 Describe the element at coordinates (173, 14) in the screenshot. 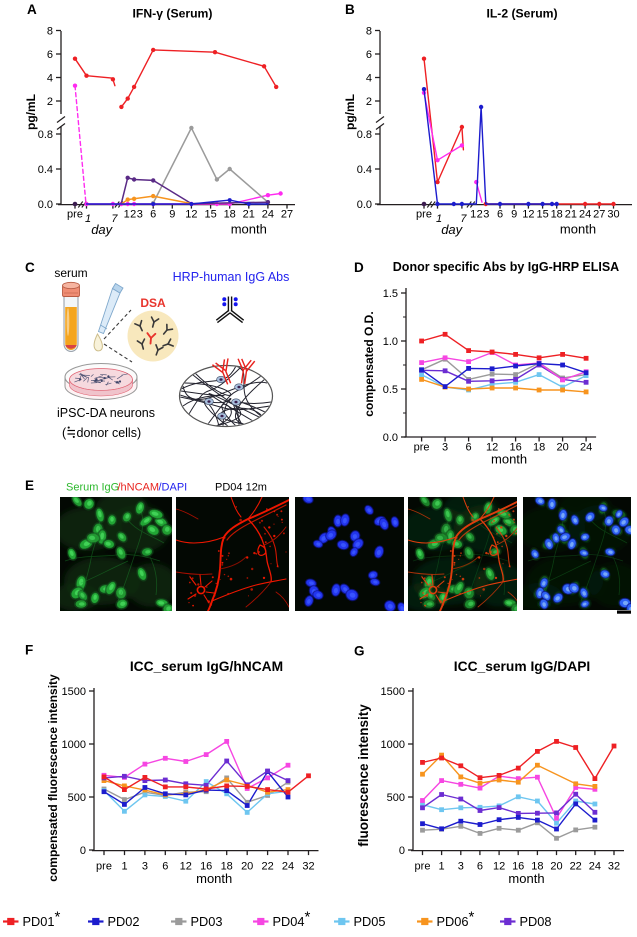

I see `svg-text: IFN-γ (Serum)` at that location.